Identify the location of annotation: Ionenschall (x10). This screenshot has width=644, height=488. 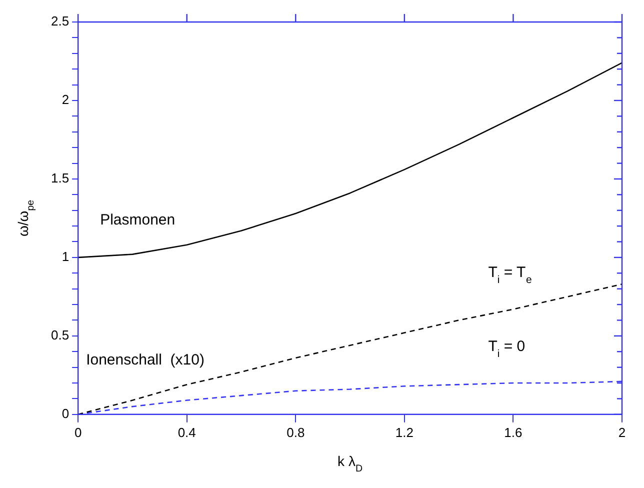
(145, 359).